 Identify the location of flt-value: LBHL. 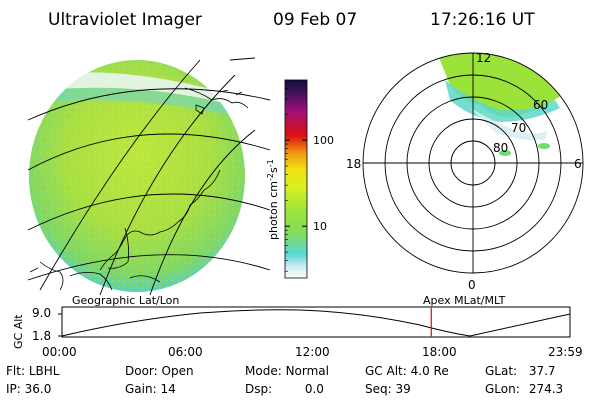
(44, 371).